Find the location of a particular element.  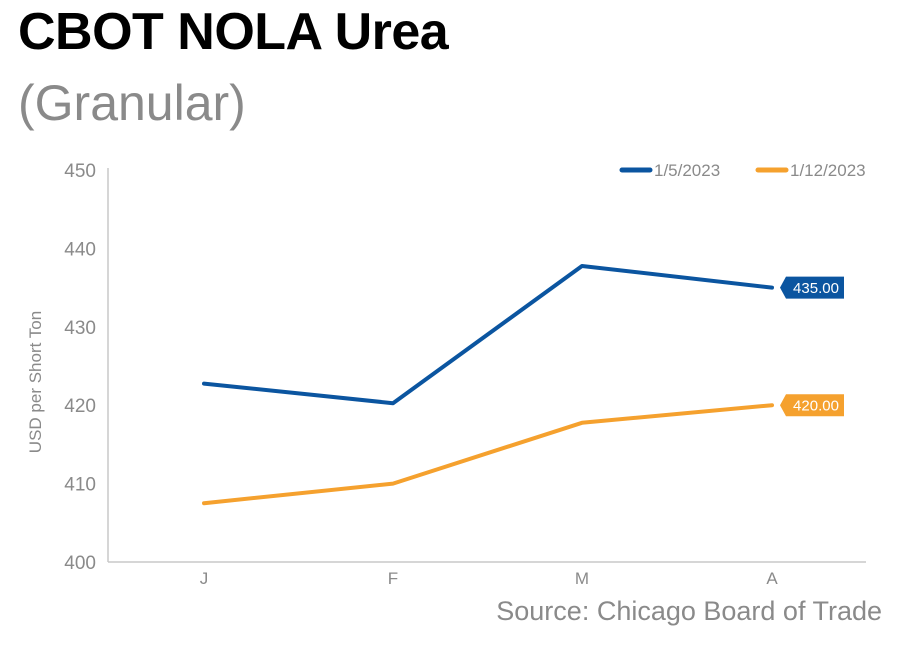

chart-title: CBOT NOLA Urea is located at coordinates (233, 32).